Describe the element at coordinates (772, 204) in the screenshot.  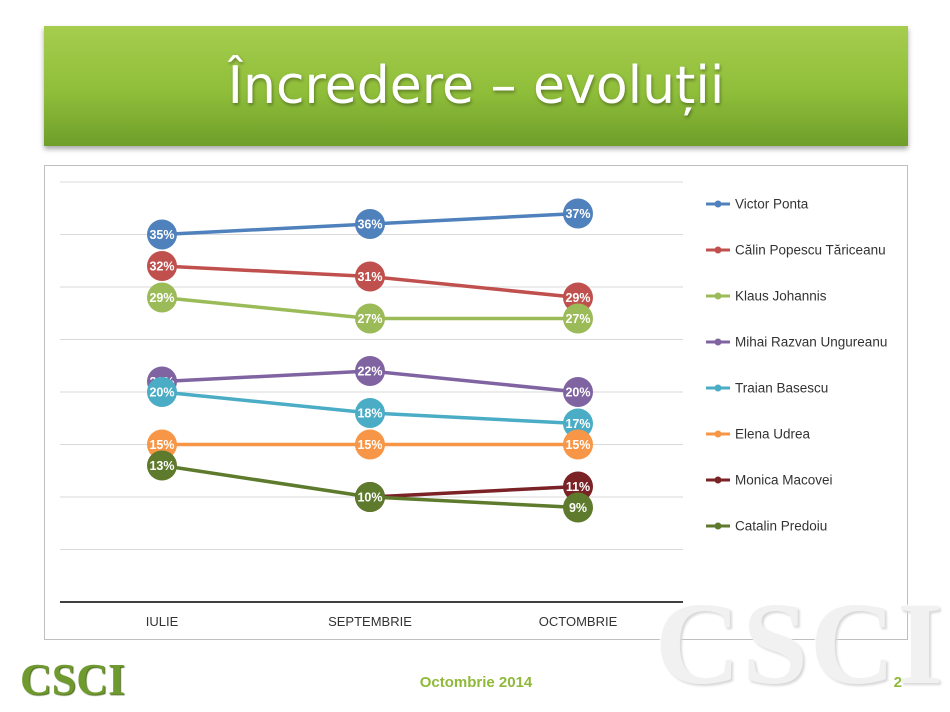
I see `legend-entry: Victor Ponta` at that location.